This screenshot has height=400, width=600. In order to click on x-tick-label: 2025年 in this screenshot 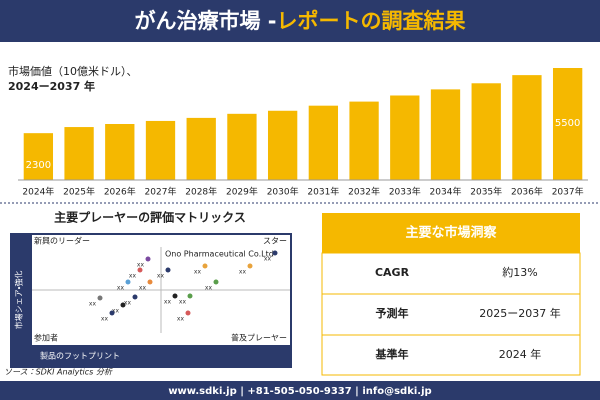, I will do `click(79, 192)`.